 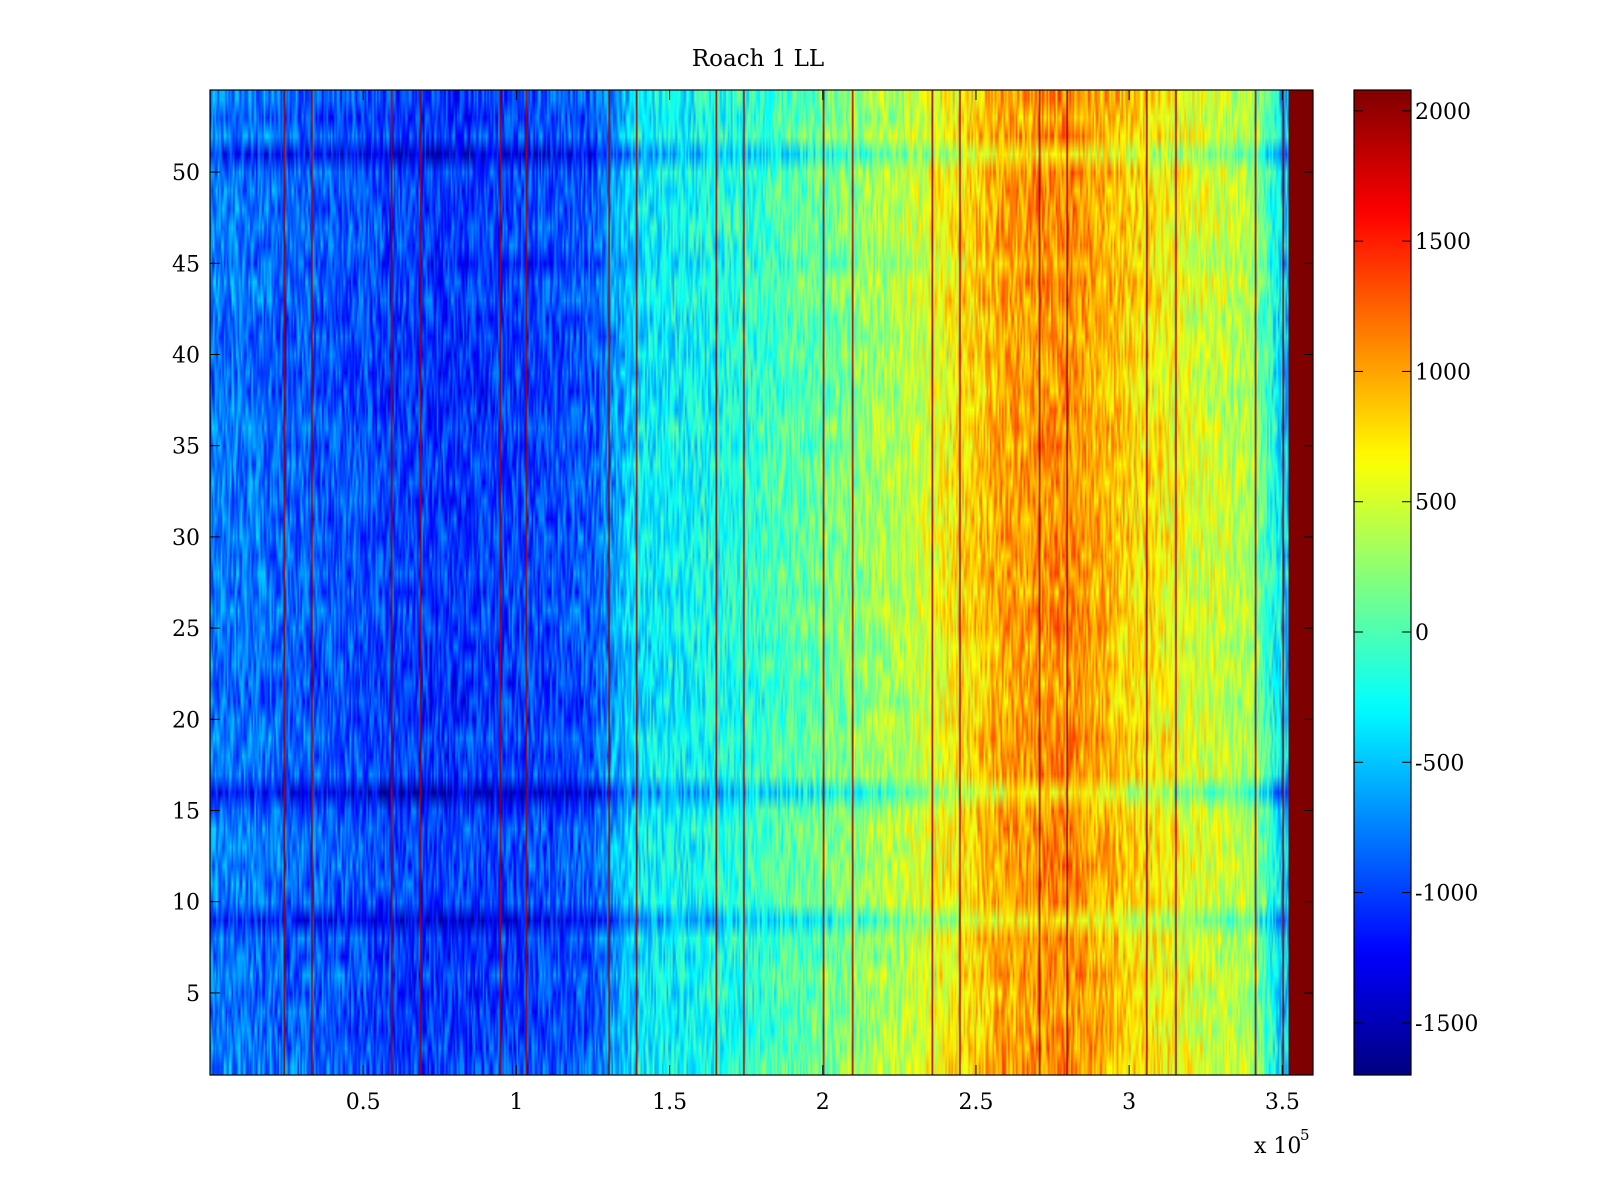 What do you see at coordinates (186, 812) in the screenshot?
I see `y-tick-label: 15` at bounding box center [186, 812].